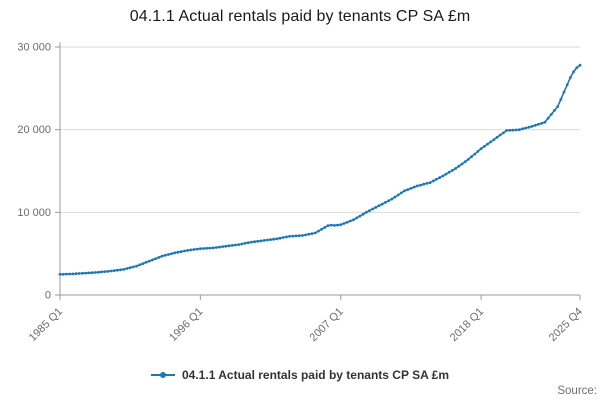 The image size is (600, 400). I want to click on svg-text: 2018 Q1, so click(467, 325).